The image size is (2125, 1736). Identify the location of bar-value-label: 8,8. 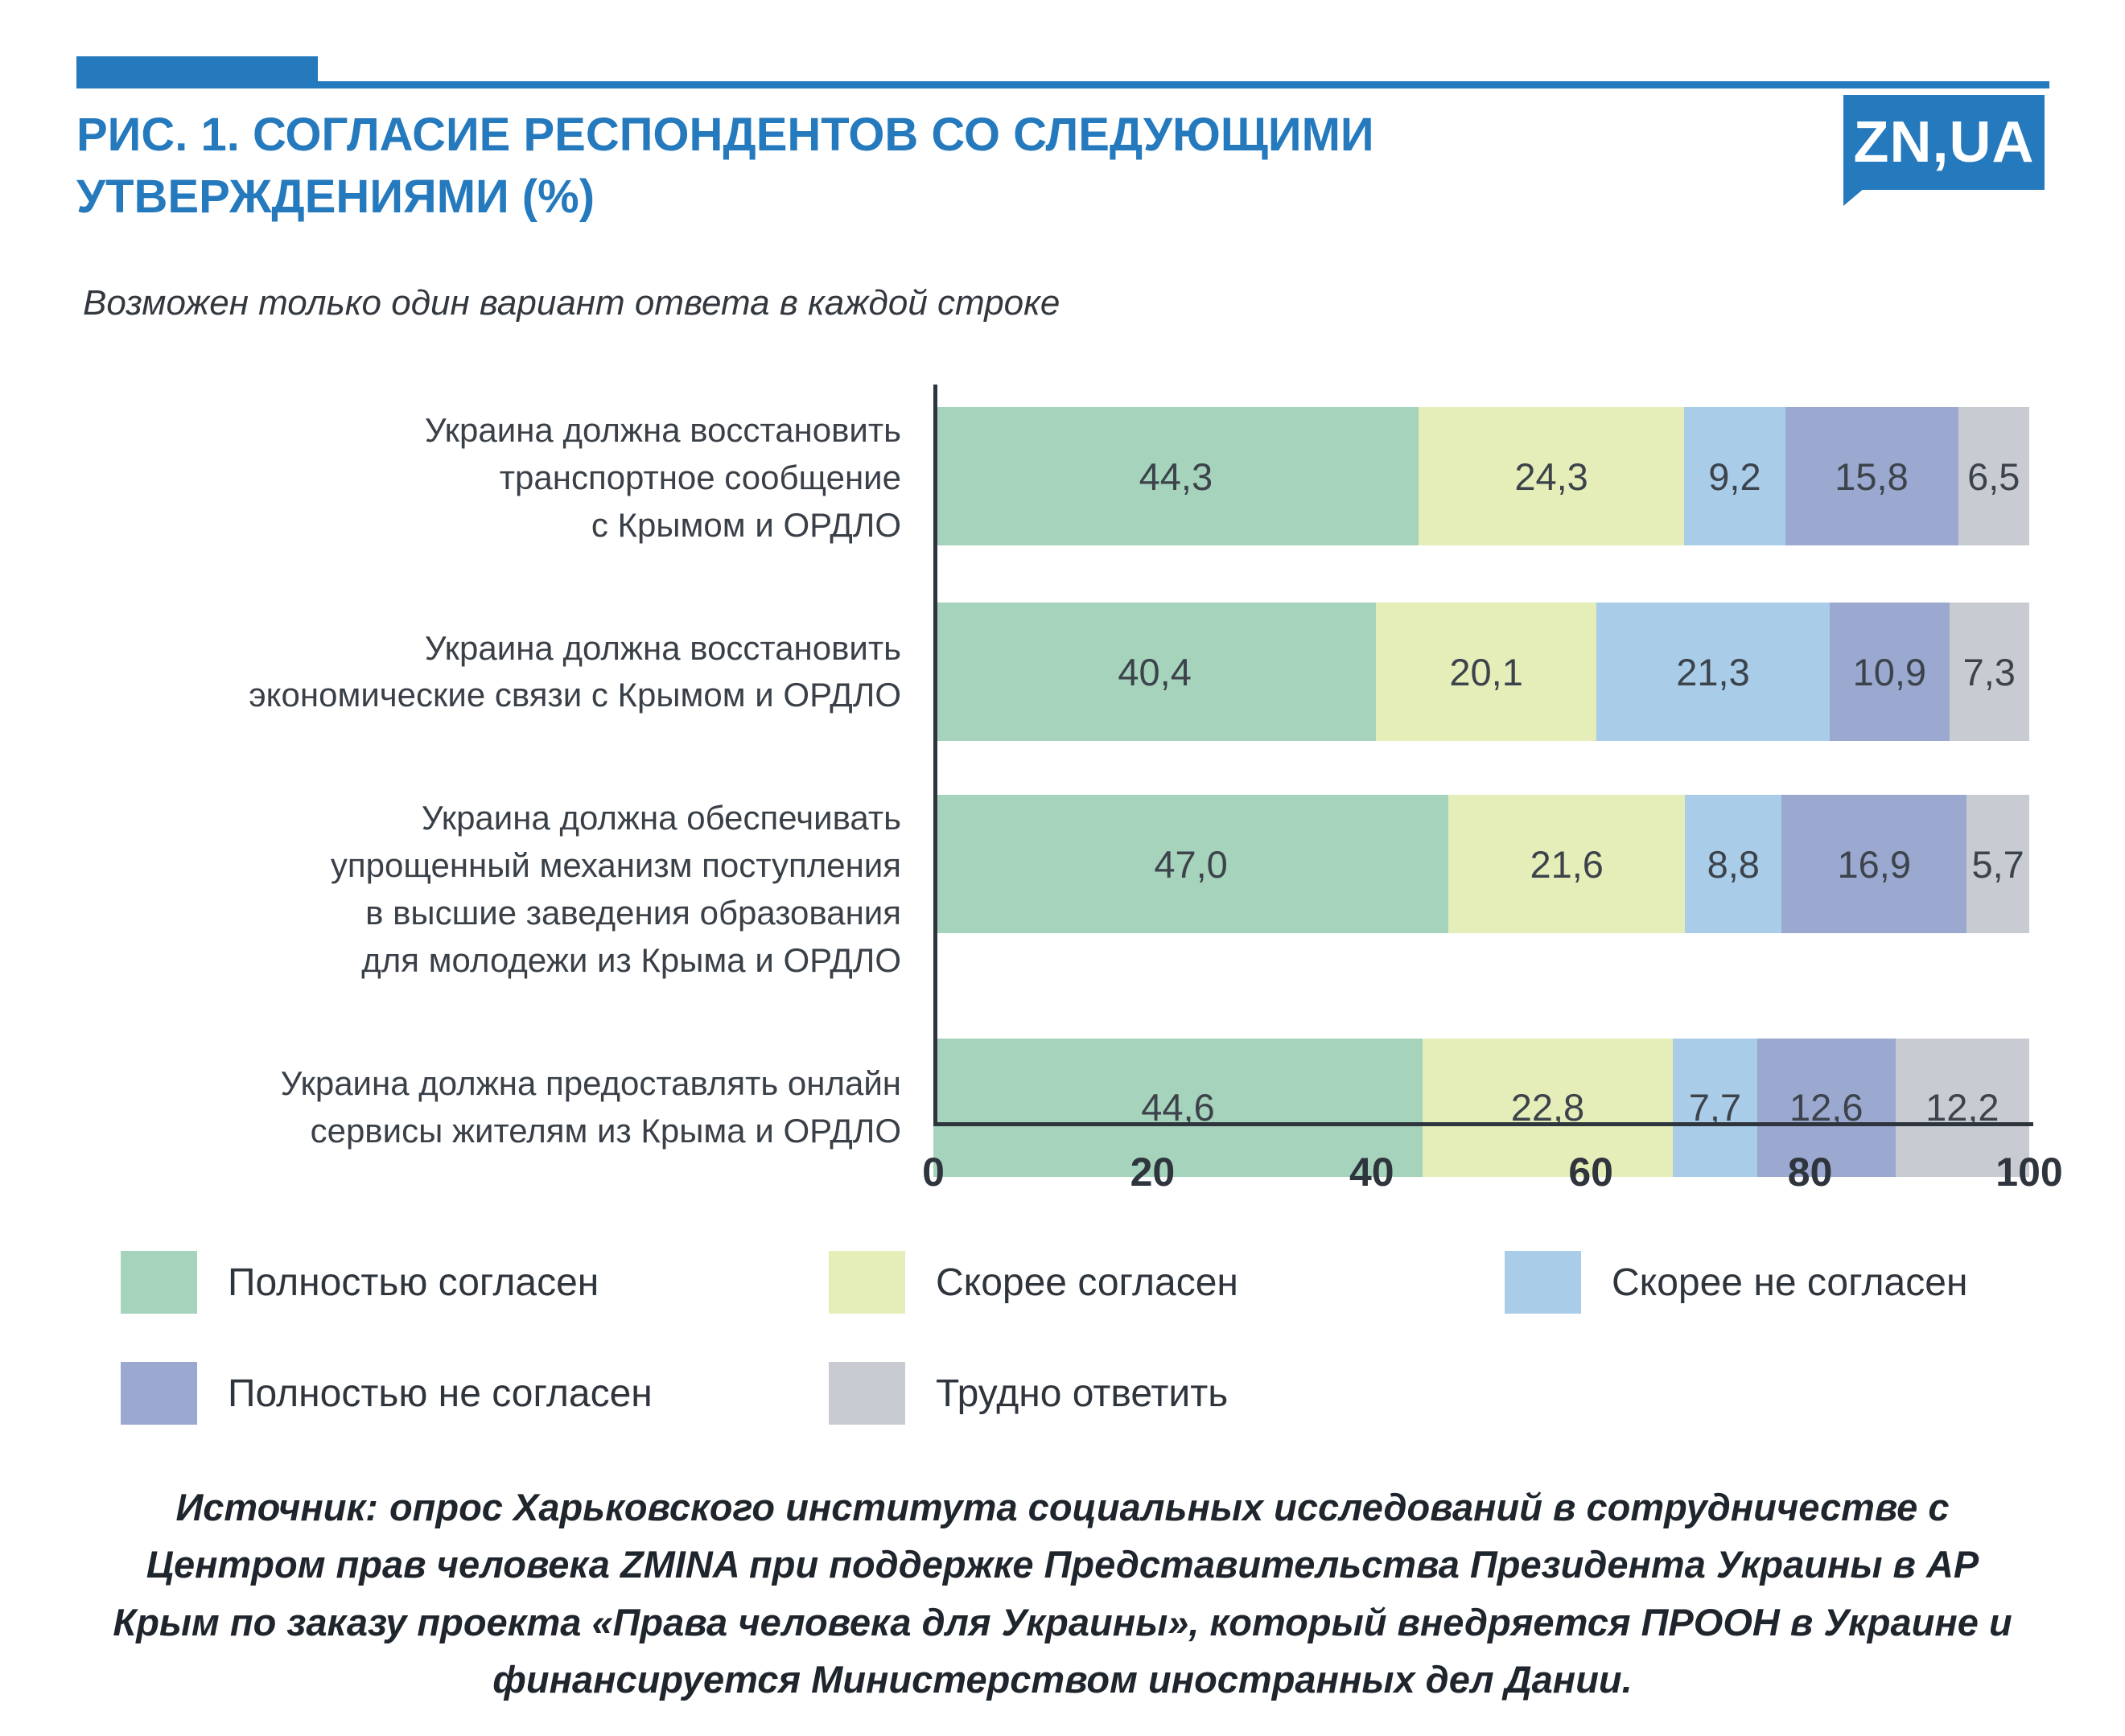
(1733, 864).